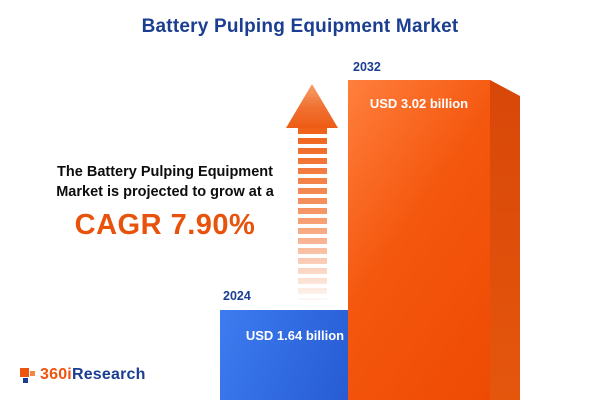 The image size is (600, 400). Describe the element at coordinates (165, 224) in the screenshot. I see `cagr-value: CAGR 7.90%` at that location.